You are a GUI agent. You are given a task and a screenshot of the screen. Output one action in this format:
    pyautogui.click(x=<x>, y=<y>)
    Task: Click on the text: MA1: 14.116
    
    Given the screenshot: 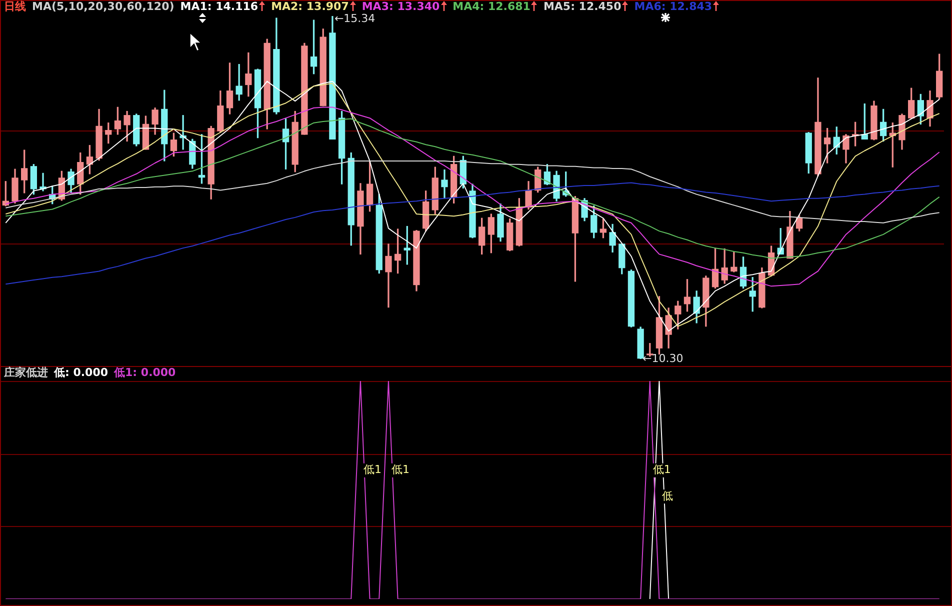 What is the action you would take?
    pyautogui.click(x=219, y=6)
    